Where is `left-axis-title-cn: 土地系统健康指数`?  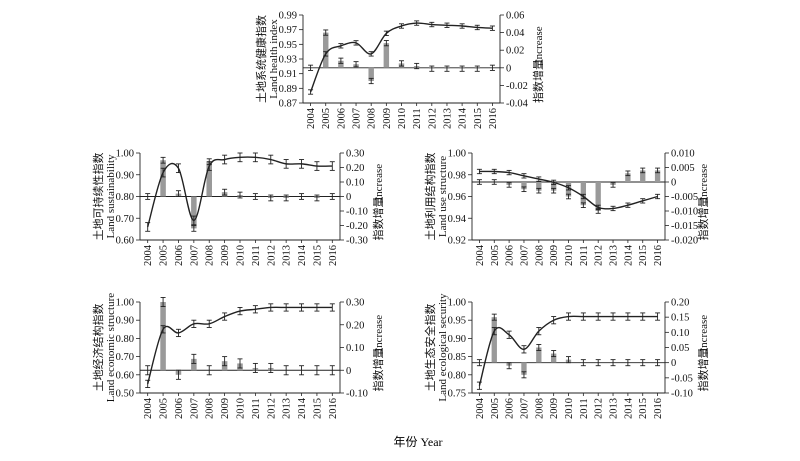
left-axis-title-cn: 土地系统健康指数 is located at coordinates (261, 59).